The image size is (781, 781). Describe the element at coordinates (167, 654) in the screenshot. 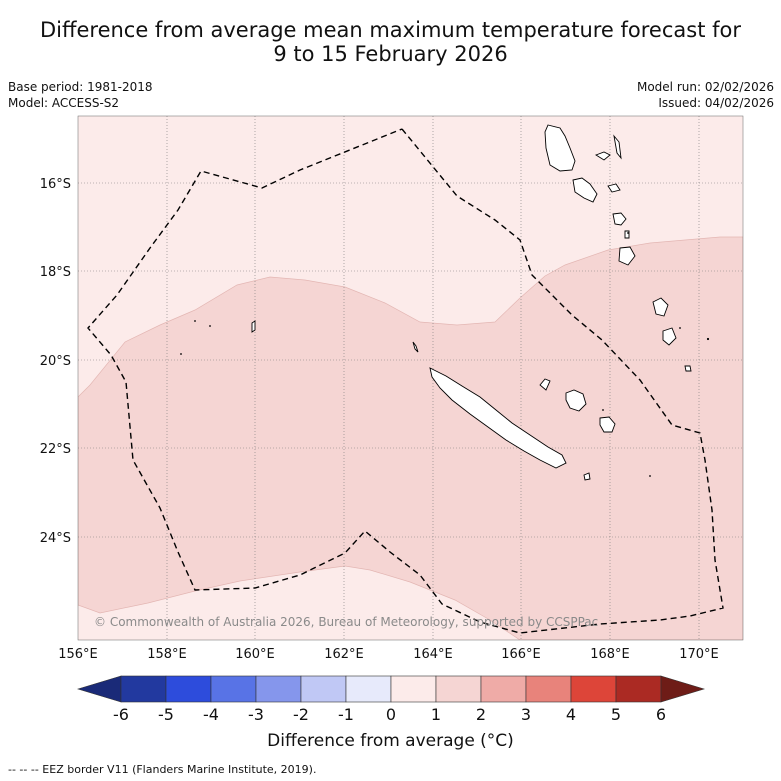

I see `lon-tick-158e: 158°E` at that location.